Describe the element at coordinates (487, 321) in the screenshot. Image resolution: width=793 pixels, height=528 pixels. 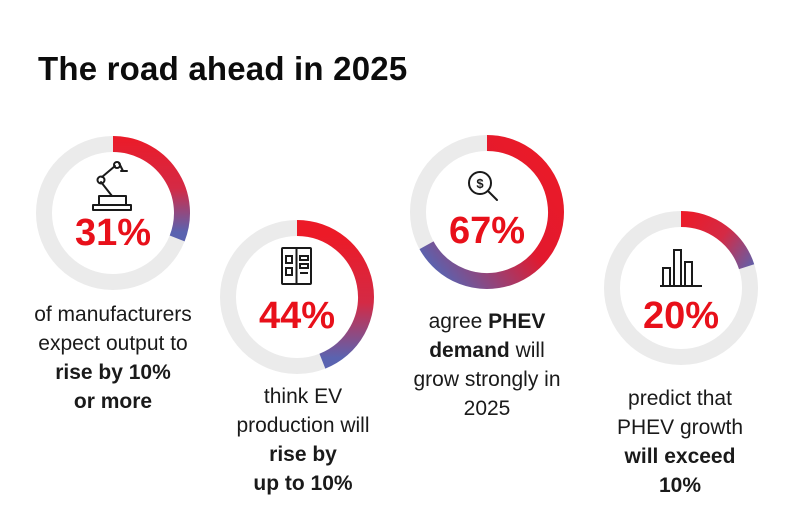
I see `caption-line: agree PHEV` at that location.